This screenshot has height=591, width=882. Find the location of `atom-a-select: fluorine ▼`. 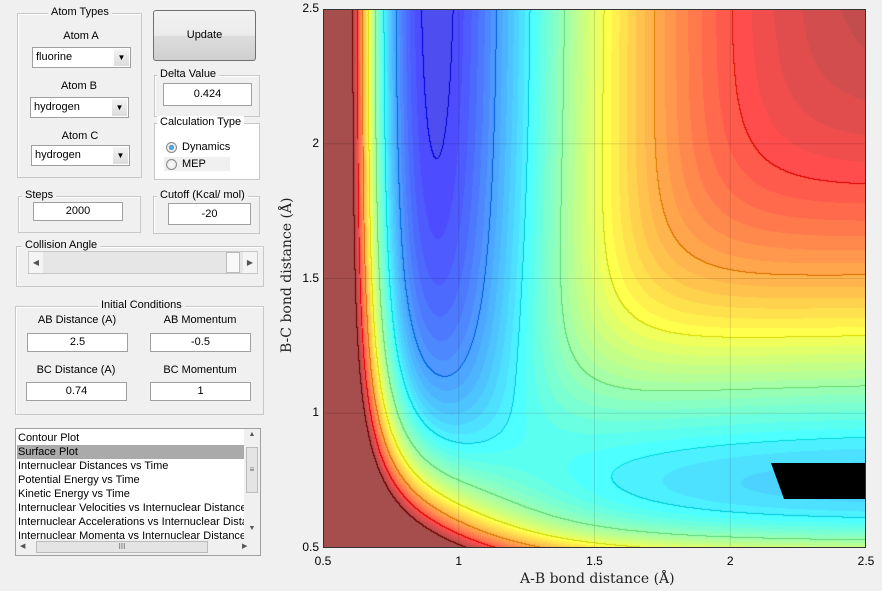

atom-a-select: fluorine ▼ is located at coordinates (81, 57).